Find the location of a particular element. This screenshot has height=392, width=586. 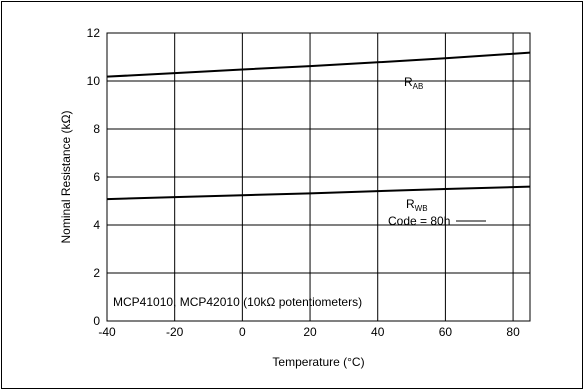

series-line-rwb is located at coordinates (318, 193).